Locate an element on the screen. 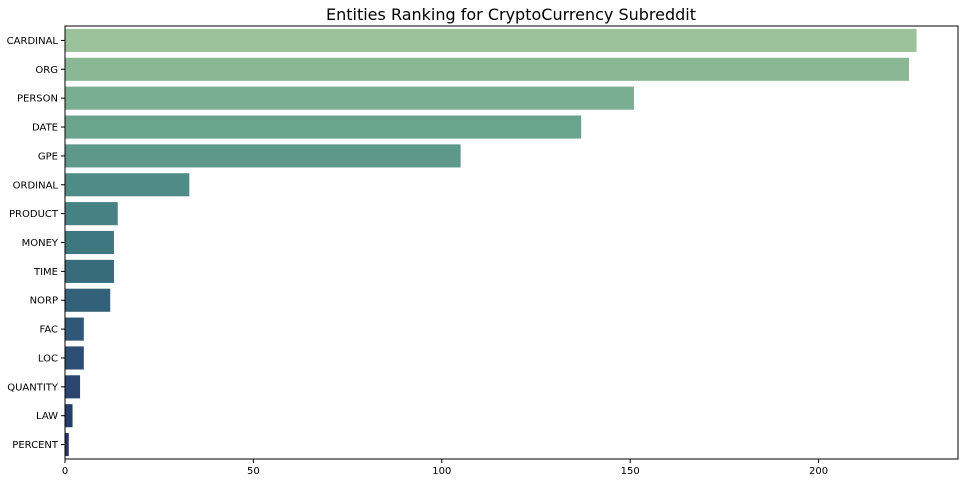 The image size is (965, 484). bar-percent is located at coordinates (67, 445).